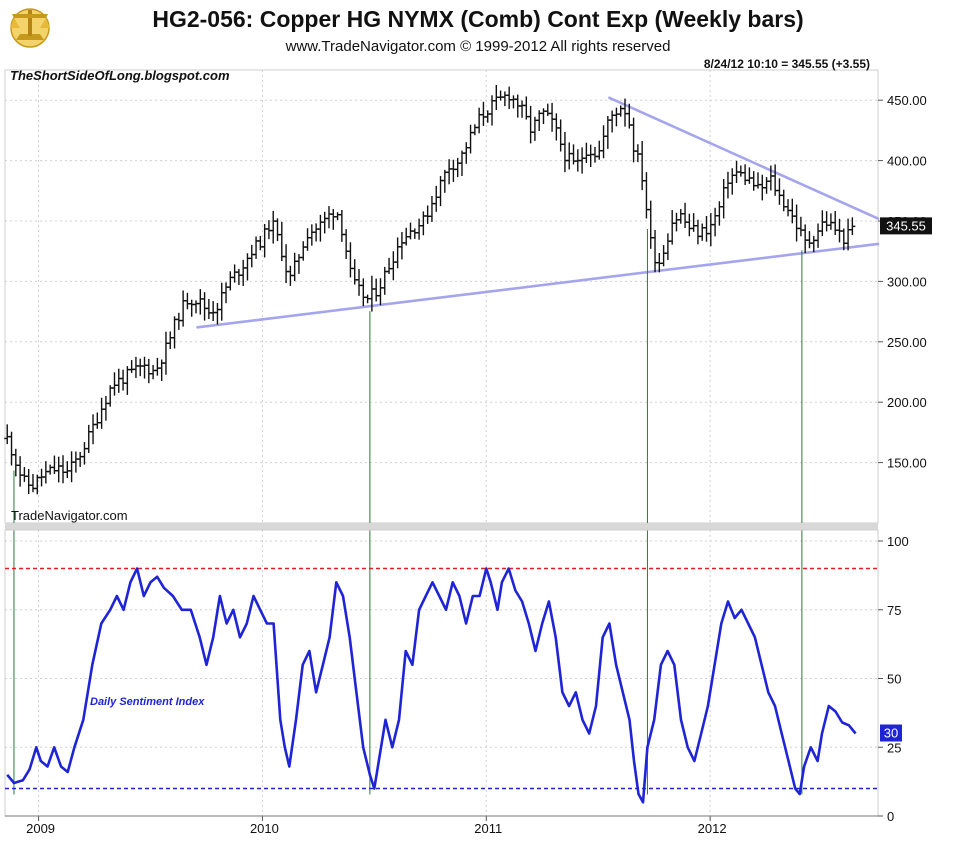 The image size is (956, 846). Describe the element at coordinates (907, 342) in the screenshot. I see `price-tick-label: 250.00` at that location.